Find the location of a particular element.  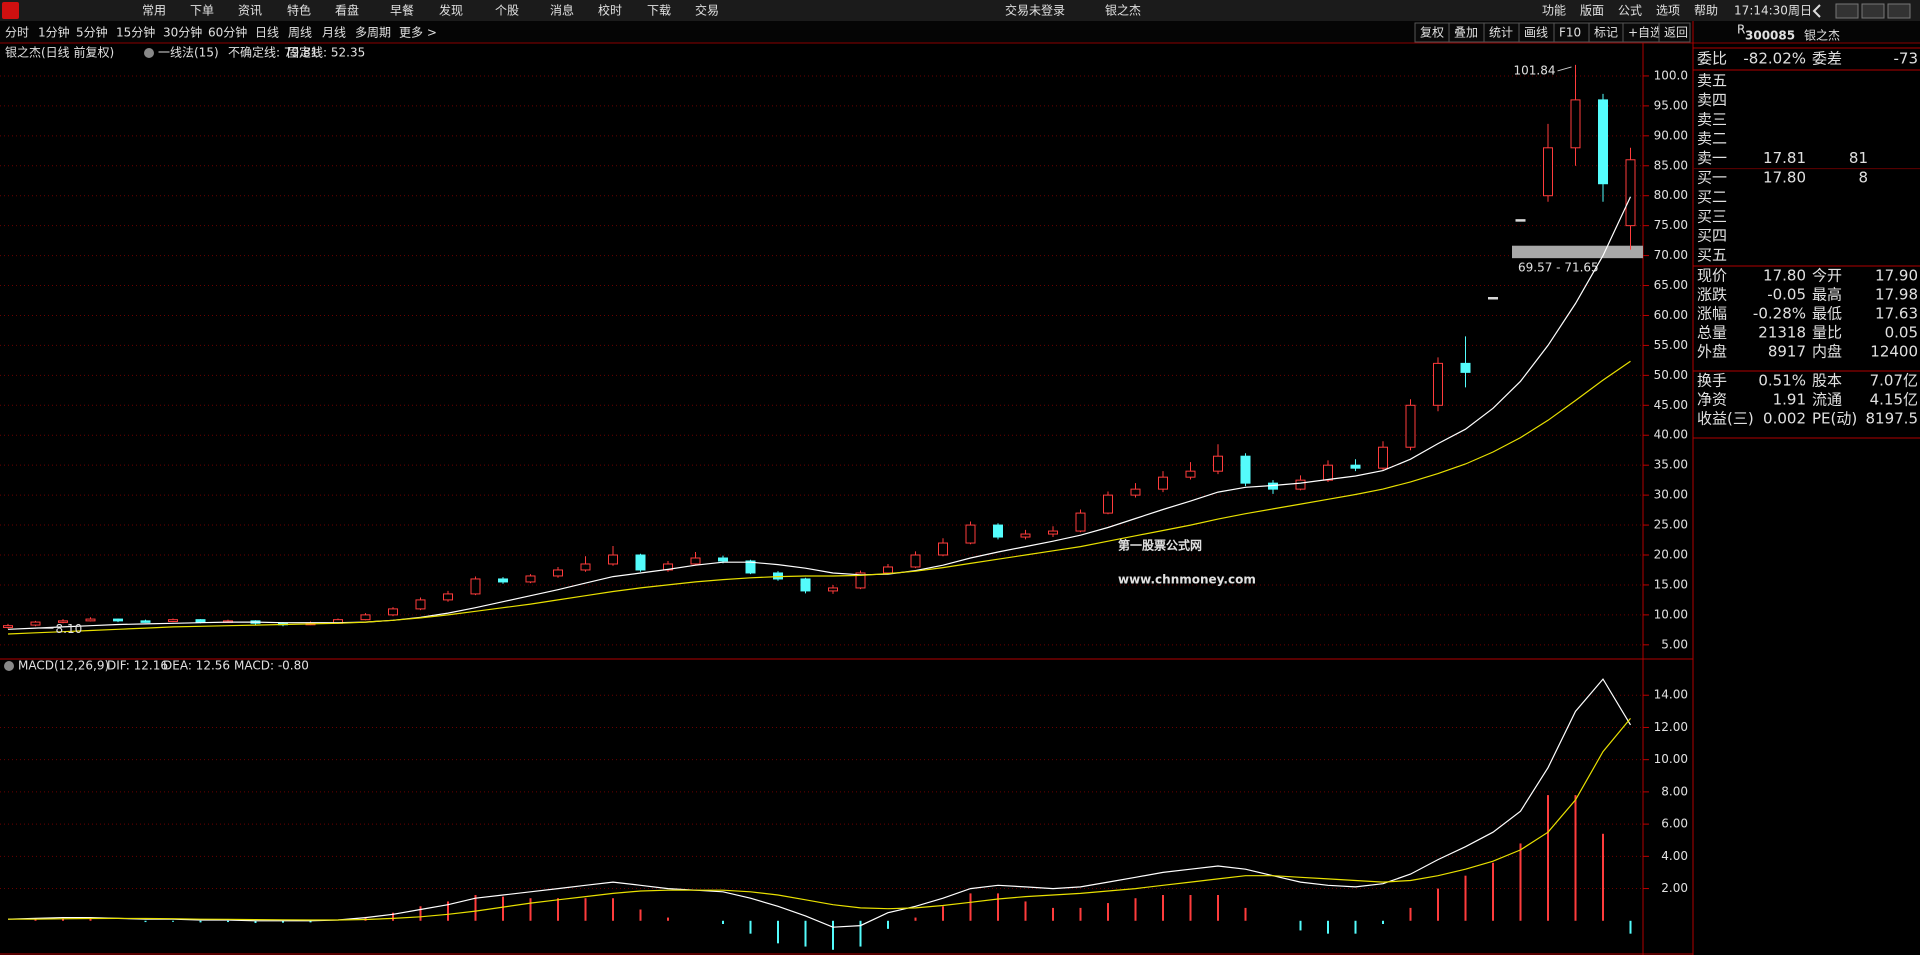

menu-item: 版面 is located at coordinates (1592, 11).